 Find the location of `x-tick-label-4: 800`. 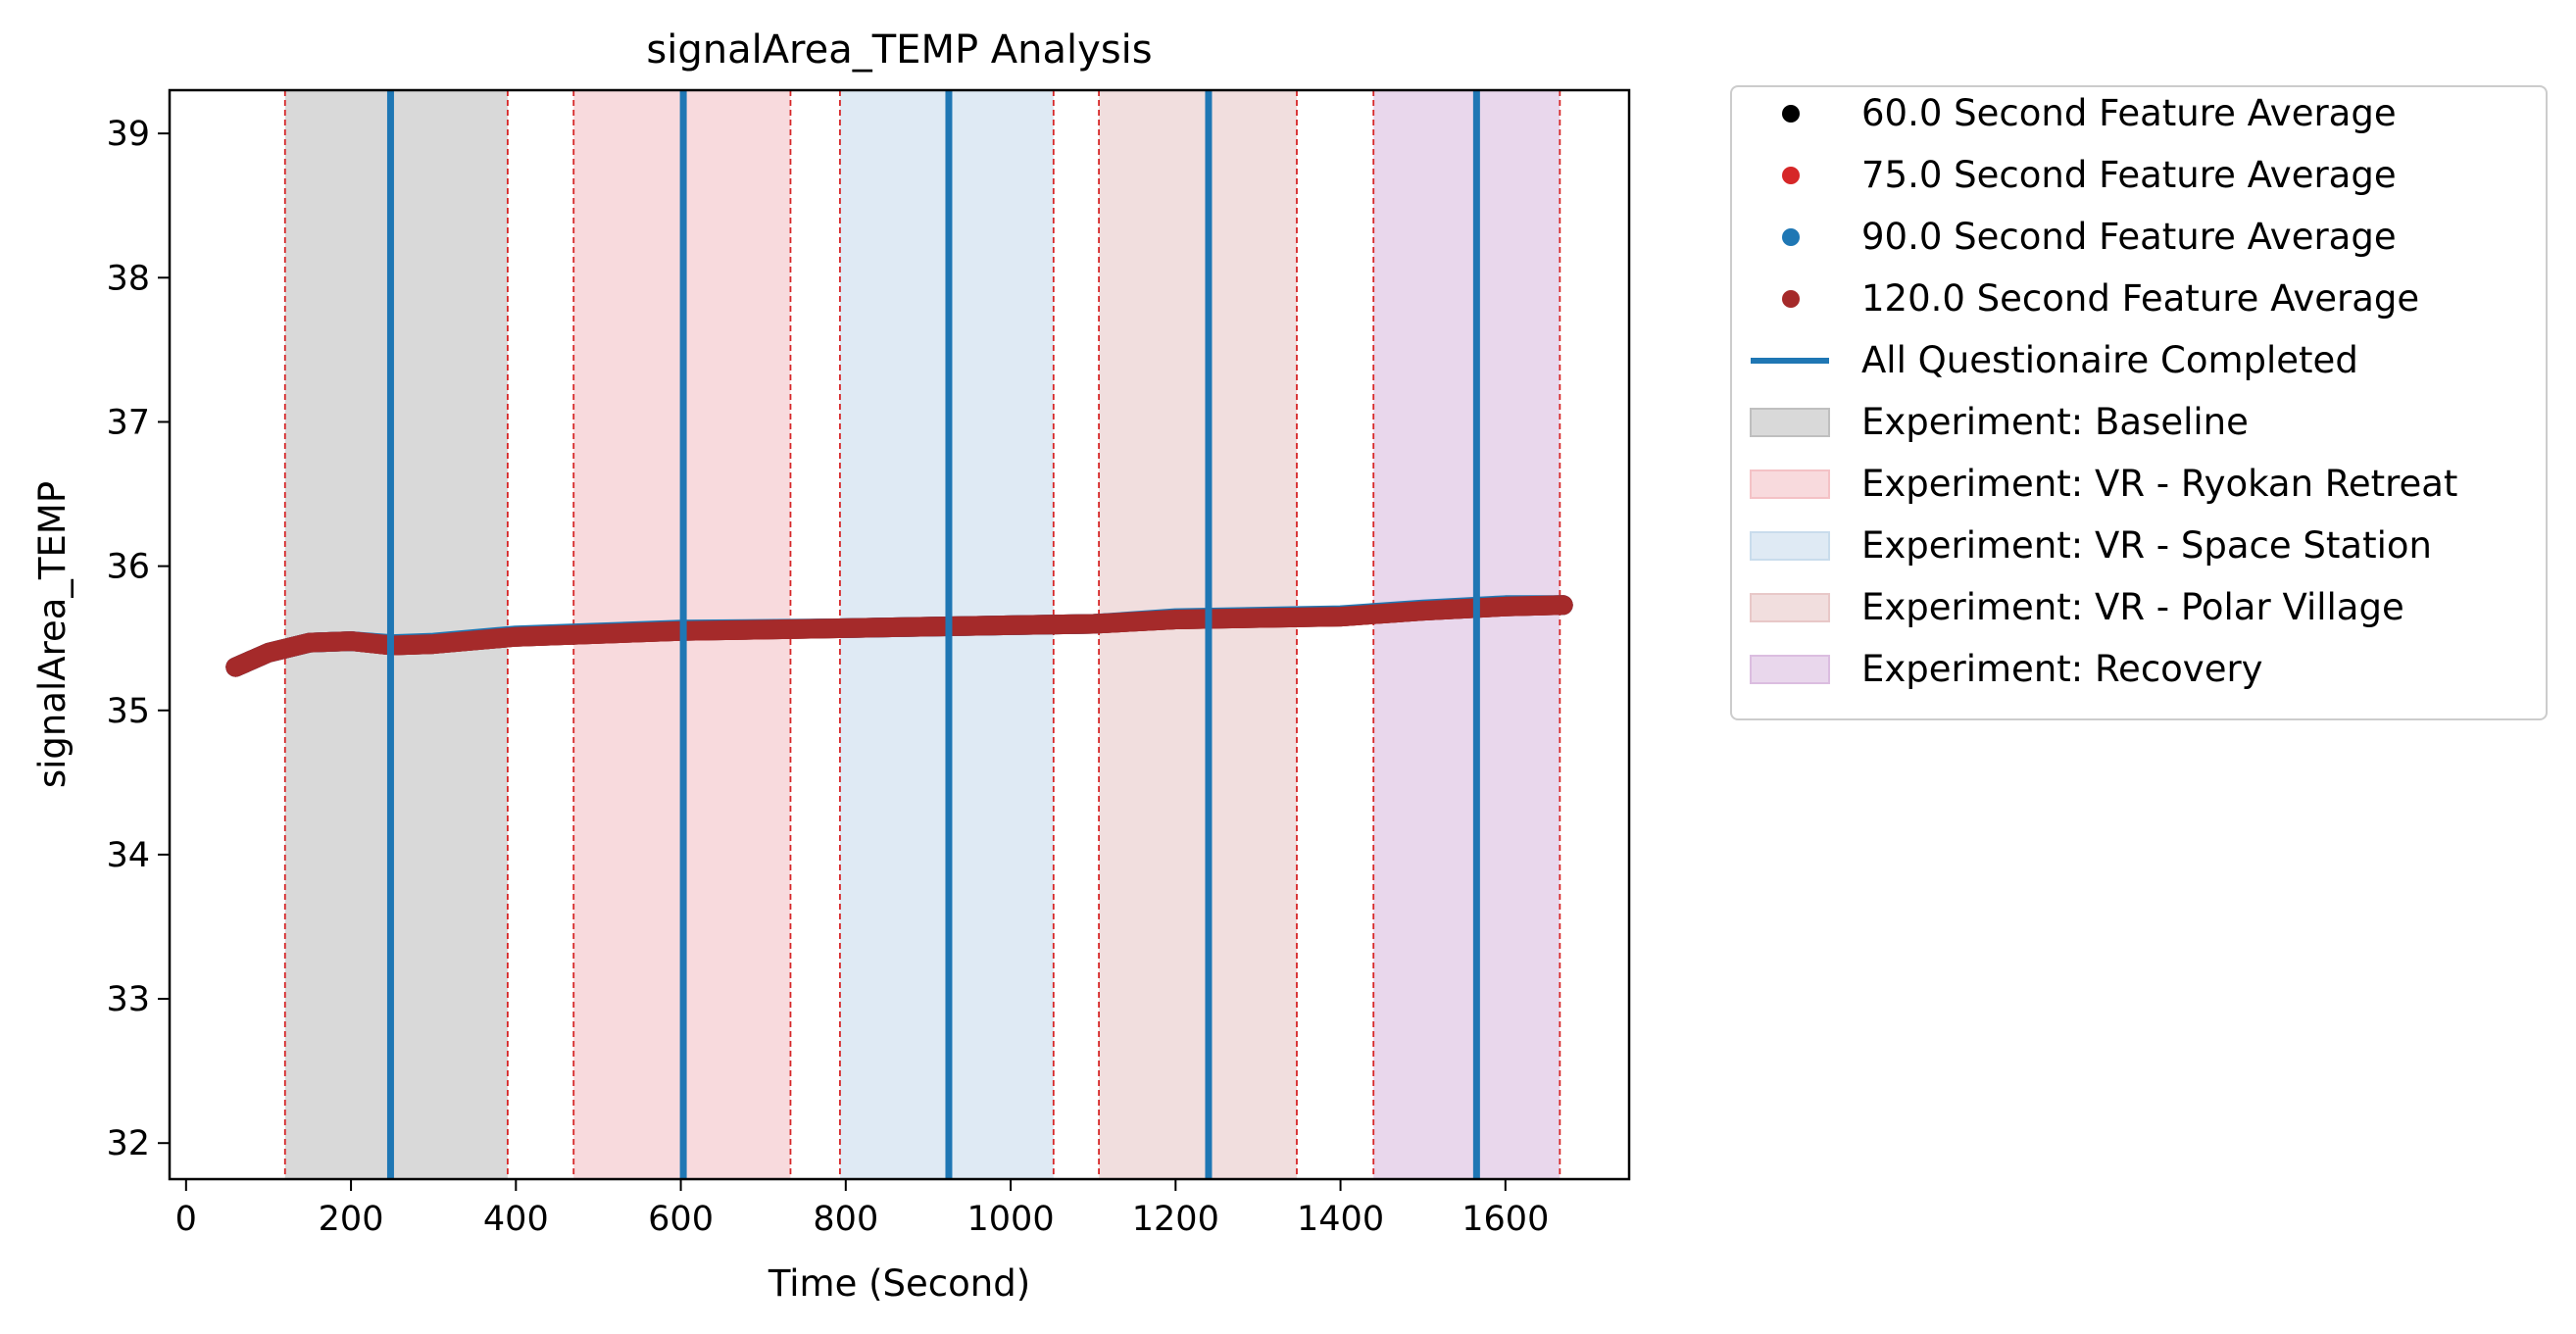

x-tick-label-4: 800 is located at coordinates (845, 1219).